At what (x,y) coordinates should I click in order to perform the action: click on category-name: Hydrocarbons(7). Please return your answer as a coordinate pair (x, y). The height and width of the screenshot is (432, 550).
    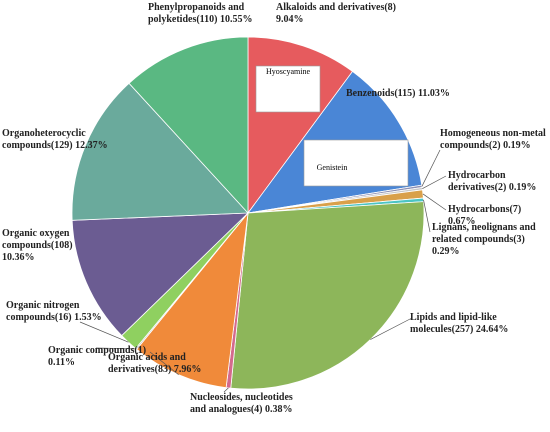
    Looking at the image, I should click on (485, 209).